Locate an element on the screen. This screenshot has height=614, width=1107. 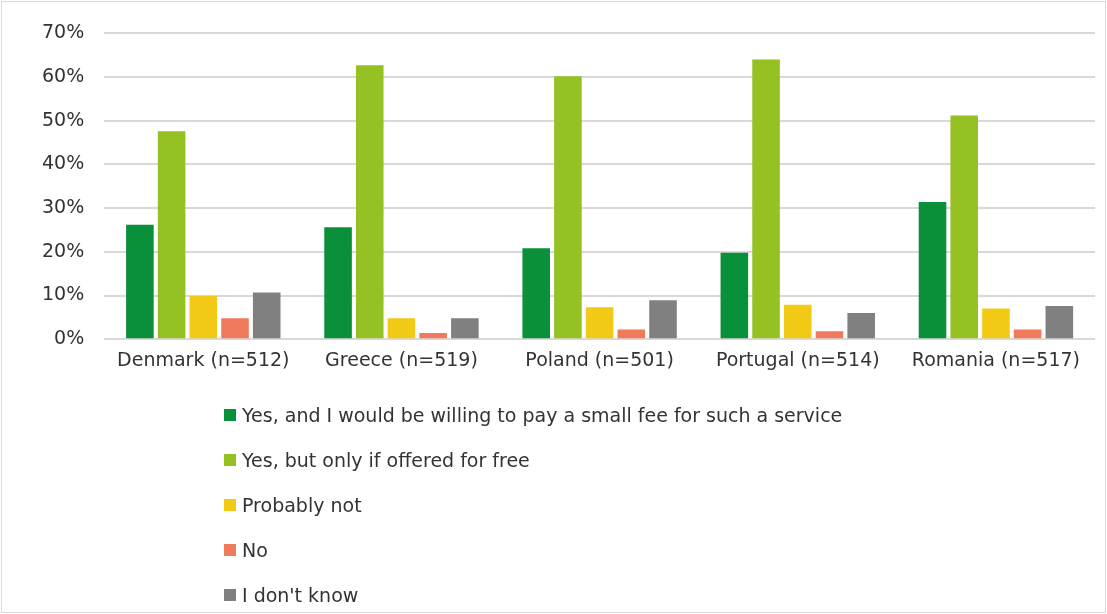
legend-label: I don't know is located at coordinates (300, 594).